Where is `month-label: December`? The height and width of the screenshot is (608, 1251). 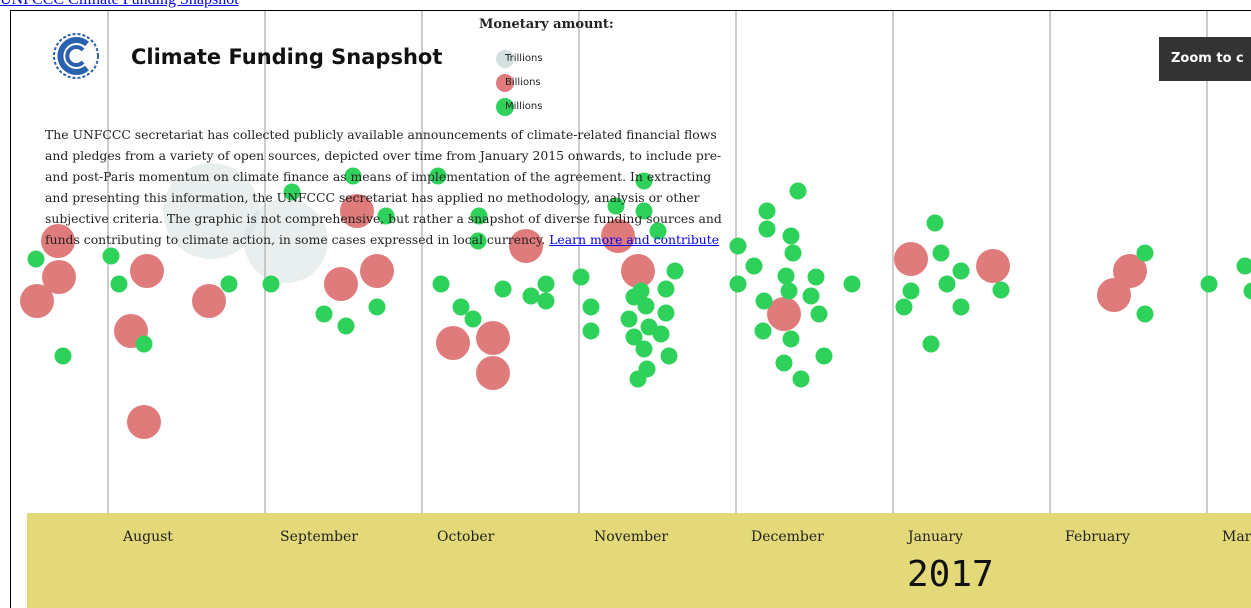
month-label: December is located at coordinates (787, 537).